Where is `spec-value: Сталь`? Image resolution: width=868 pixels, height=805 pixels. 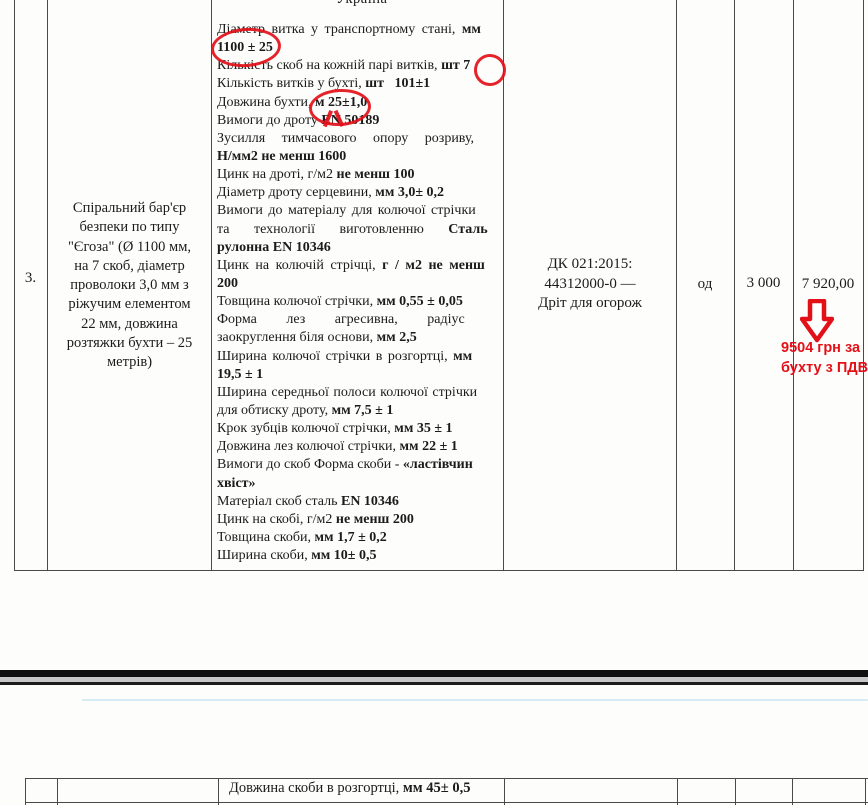
spec-value: Сталь is located at coordinates (468, 229).